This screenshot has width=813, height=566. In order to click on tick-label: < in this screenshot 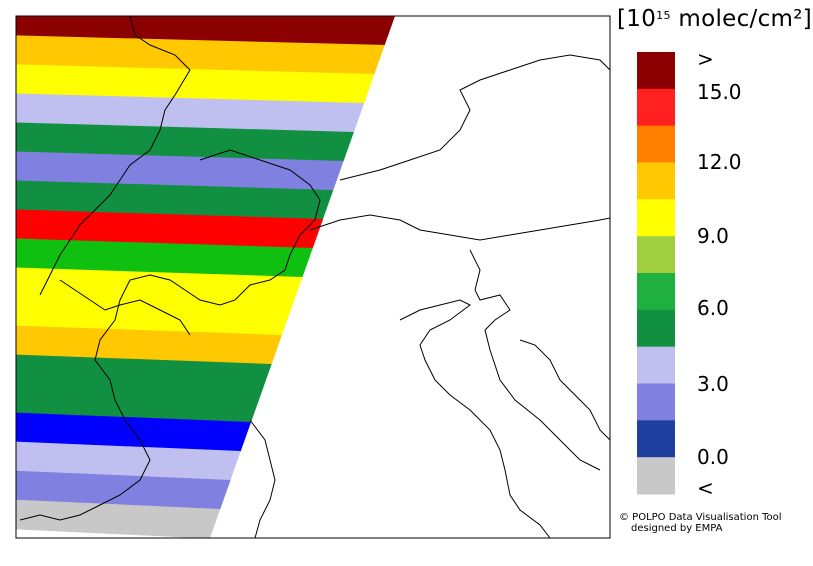, I will do `click(705, 488)`.